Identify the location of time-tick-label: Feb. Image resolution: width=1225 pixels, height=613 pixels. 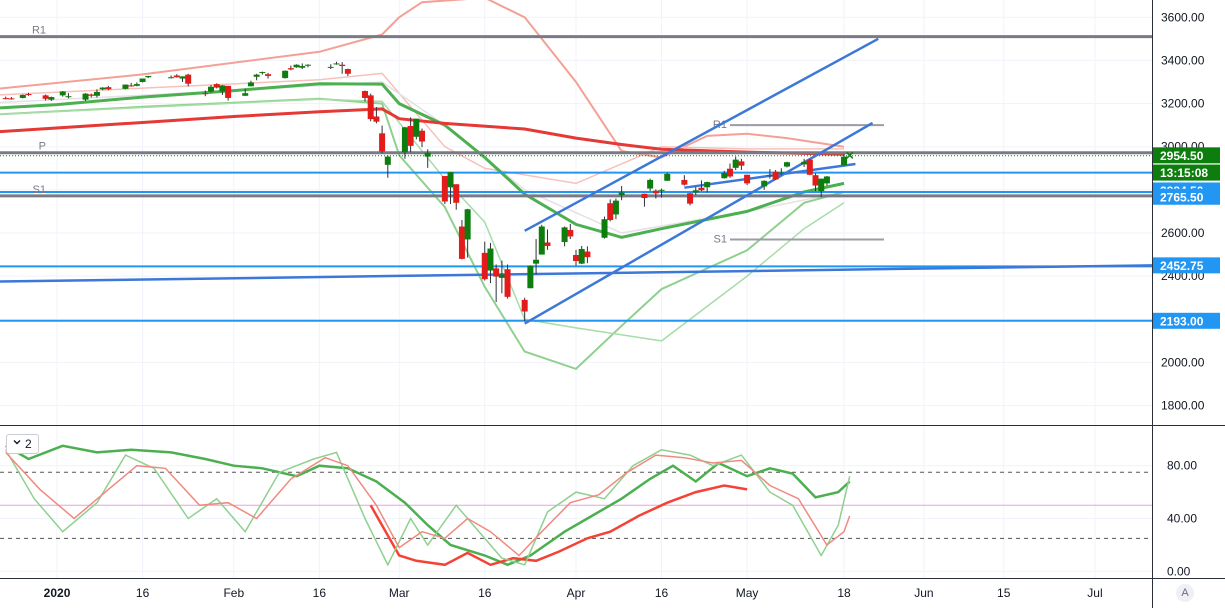
(233, 593).